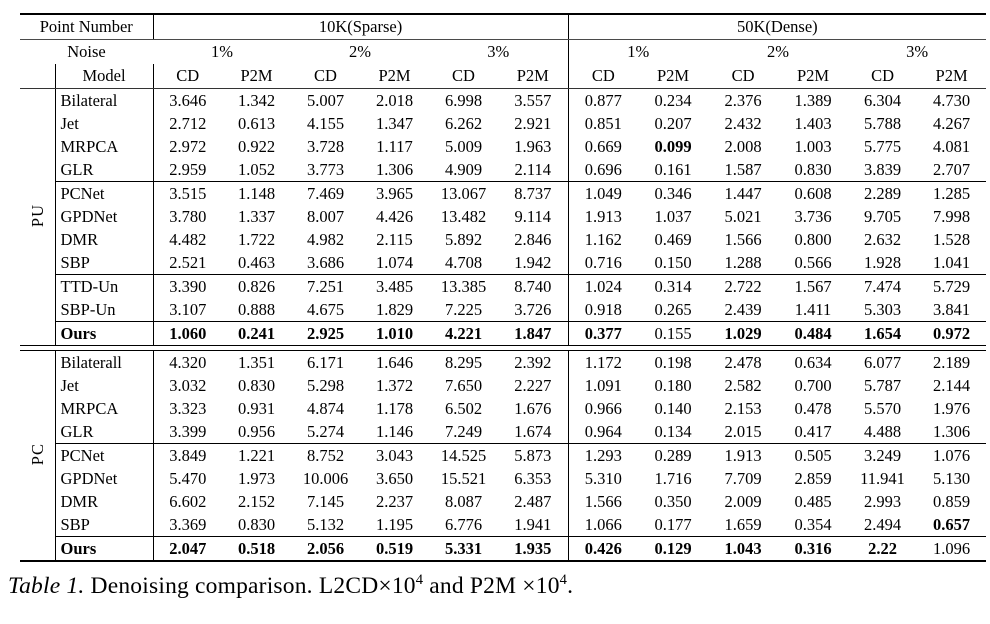 This screenshot has height=624, width=990. What do you see at coordinates (882, 501) in the screenshot?
I see `value-cell: 2.993` at bounding box center [882, 501].